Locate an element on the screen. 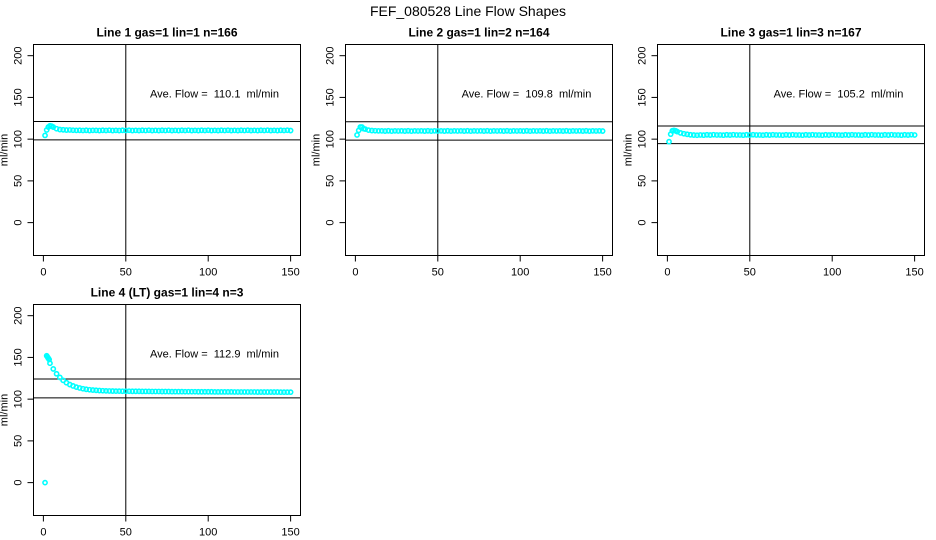  ave-flow-annotation: Ave. Flow = 109.8 ml/min is located at coordinates (527, 95).